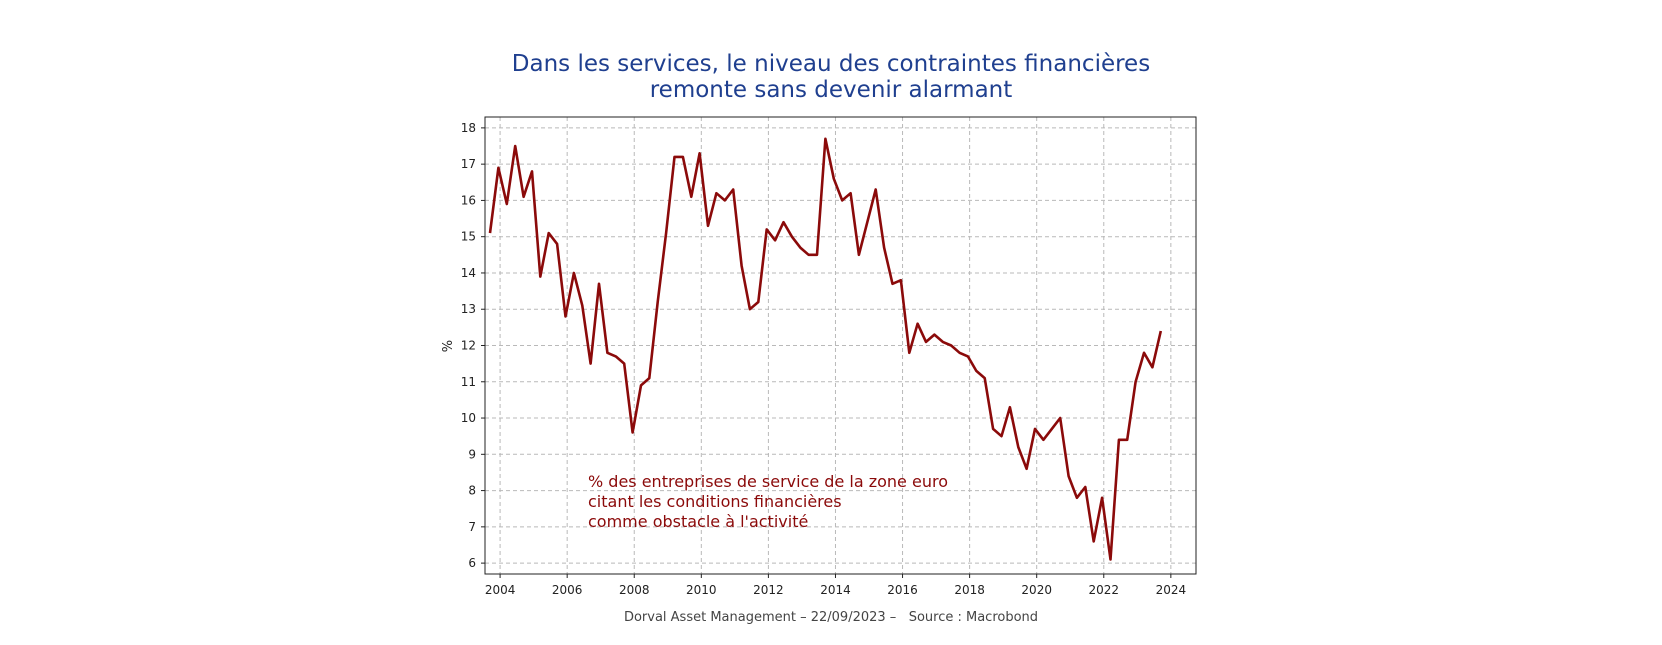  I want to click on x-tick-label: 2020, so click(1036, 590).